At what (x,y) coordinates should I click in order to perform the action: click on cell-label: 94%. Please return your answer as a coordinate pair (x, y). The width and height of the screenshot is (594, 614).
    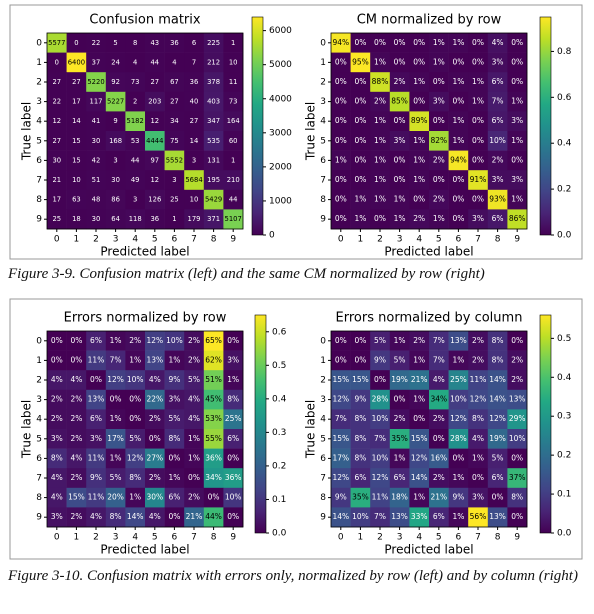
    Looking at the image, I should click on (340, 42).